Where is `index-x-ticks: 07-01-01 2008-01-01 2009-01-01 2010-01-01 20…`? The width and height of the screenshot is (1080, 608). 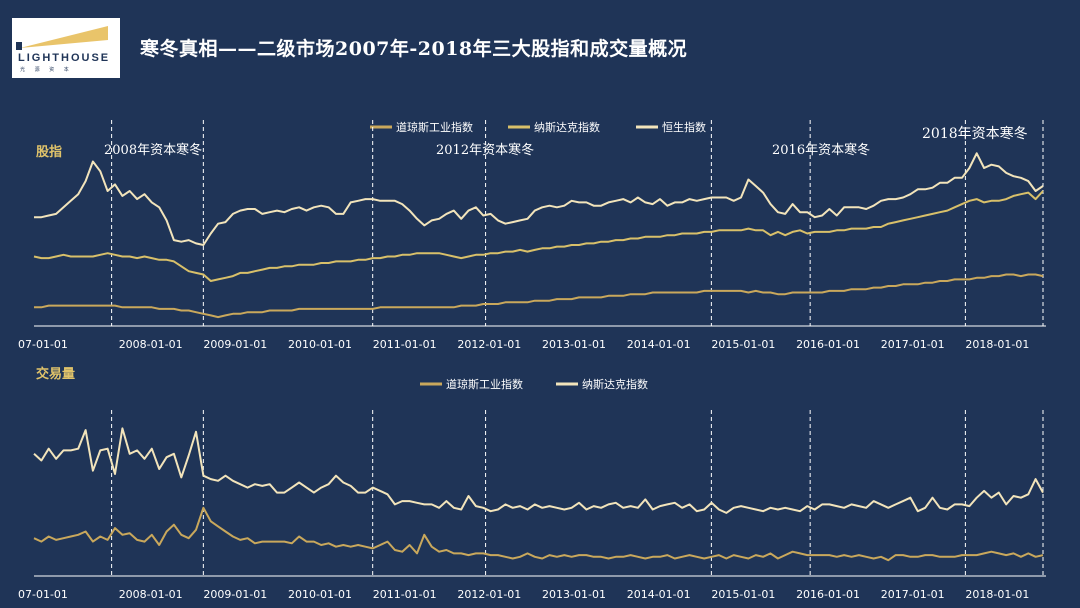
index-x-ticks: 07-01-01 2008-01-01 2009-01-01 2010-01-01 20… is located at coordinates (523, 344).